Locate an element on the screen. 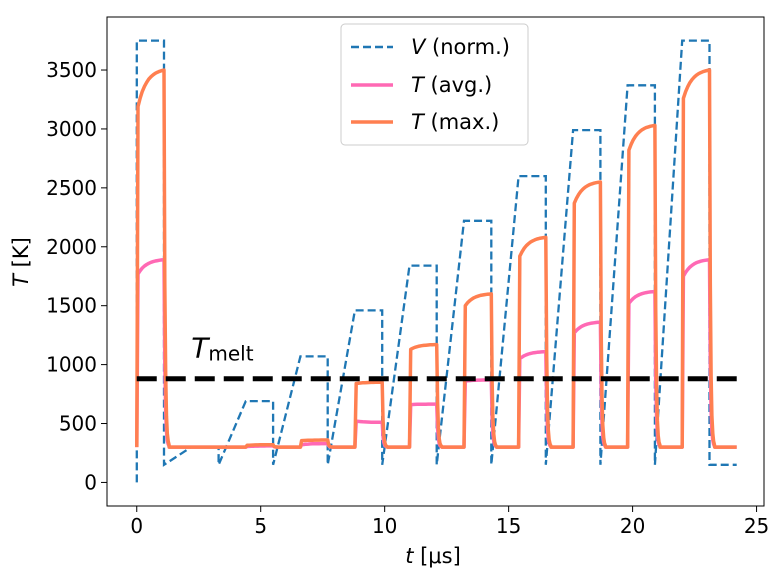 The width and height of the screenshot is (775, 573). t-melt-annotation-sub: melt is located at coordinates (230, 354).